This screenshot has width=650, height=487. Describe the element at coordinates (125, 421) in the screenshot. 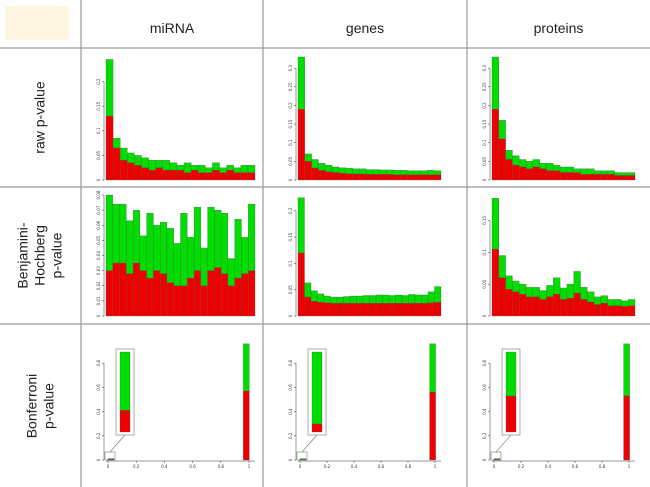

I see `inset-bar-significant` at that location.